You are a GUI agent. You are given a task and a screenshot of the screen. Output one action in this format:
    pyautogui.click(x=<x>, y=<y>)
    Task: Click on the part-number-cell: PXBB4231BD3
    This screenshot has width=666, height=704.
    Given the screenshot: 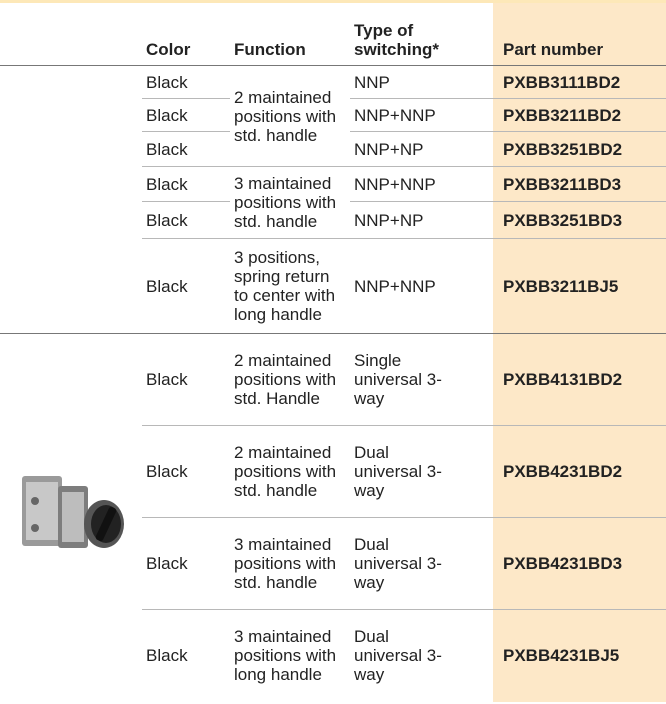 What is the action you would take?
    pyautogui.click(x=579, y=563)
    